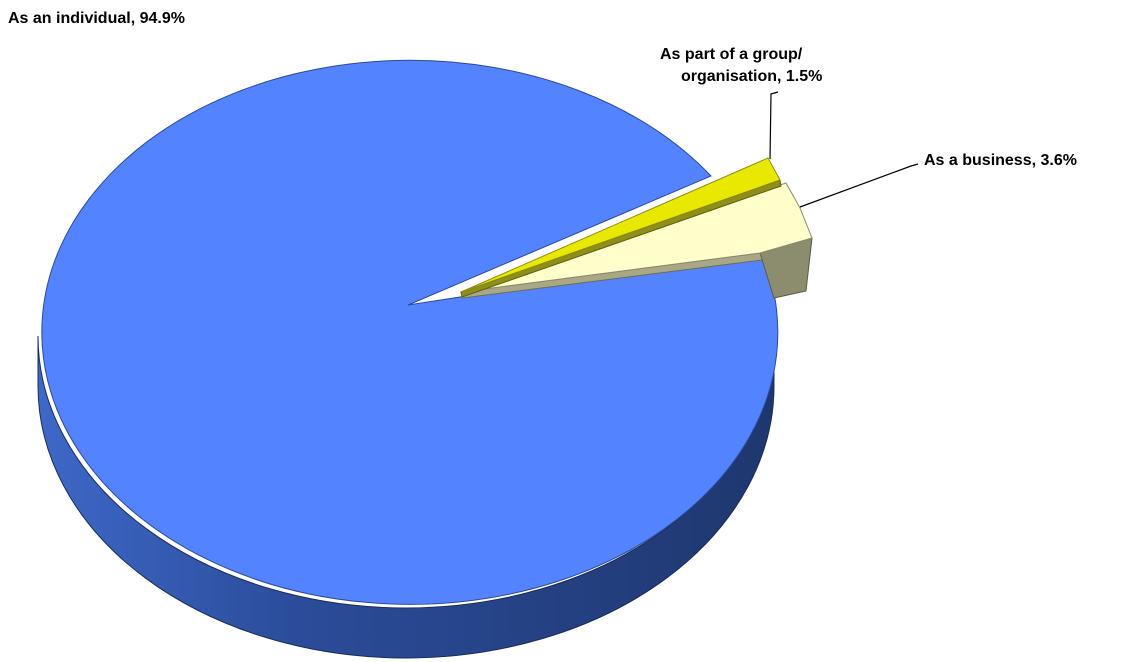 This screenshot has height=662, width=1143. What do you see at coordinates (620, 225) in the screenshot?
I see `slice-group` at bounding box center [620, 225].